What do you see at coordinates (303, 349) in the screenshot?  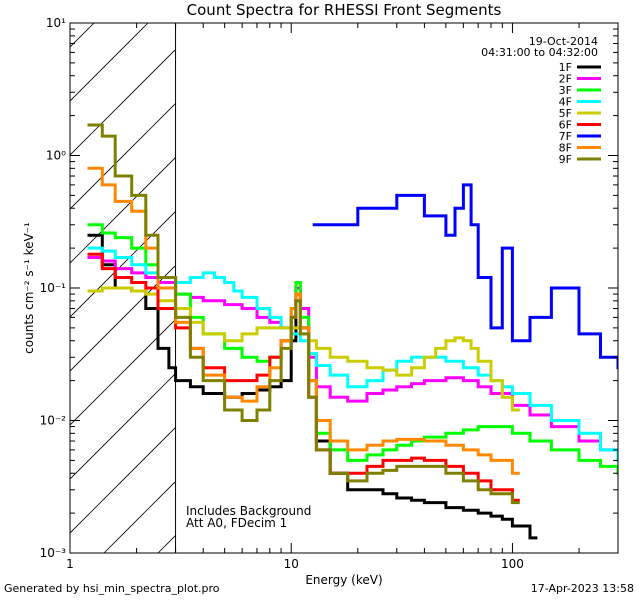 I see `series-line-5F` at bounding box center [303, 349].